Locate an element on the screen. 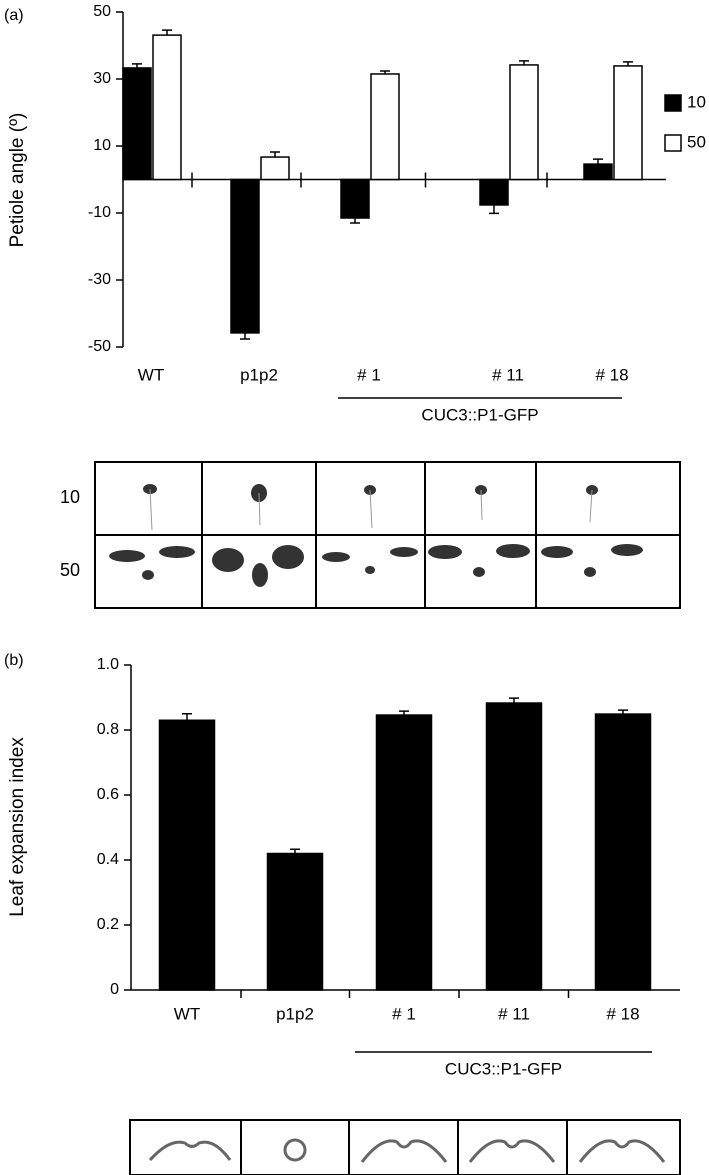 This screenshot has width=709, height=1175. y-tick-label: 0.4 is located at coordinates (108, 859).